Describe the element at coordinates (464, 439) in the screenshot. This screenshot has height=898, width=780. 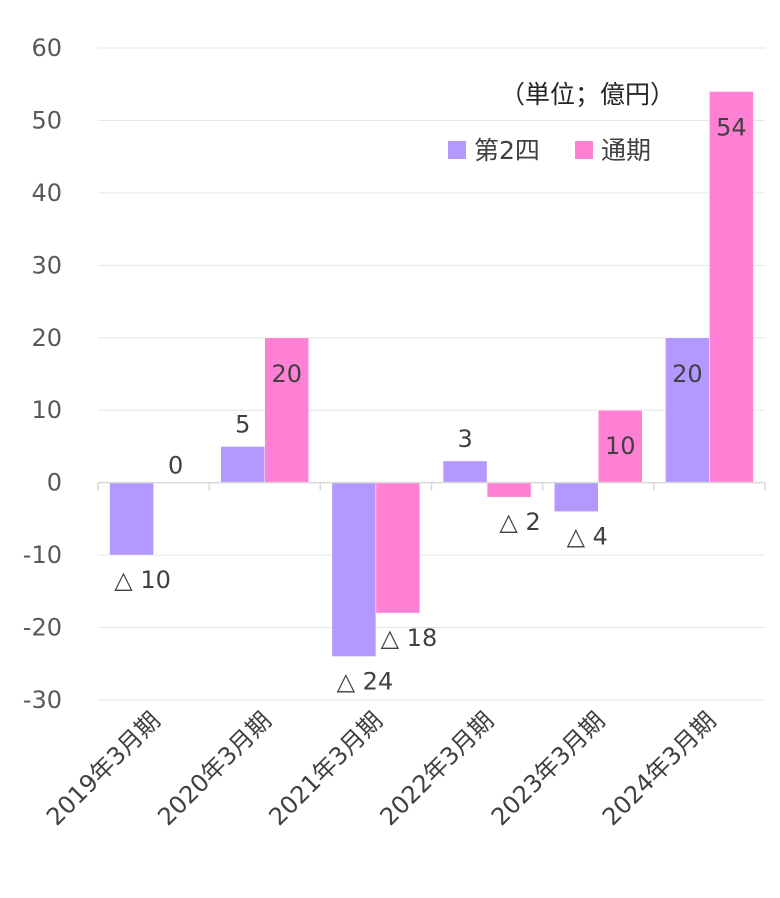
I see `data-label: 3` at that location.